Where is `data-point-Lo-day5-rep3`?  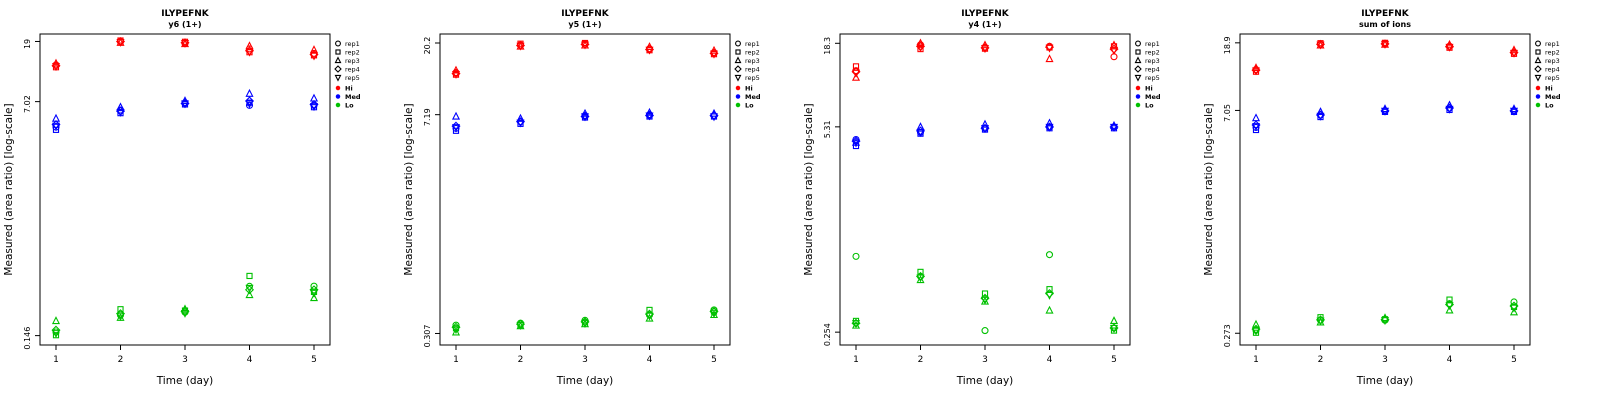
data-point-Lo-day5-rep3 is located at coordinates (1114, 320).